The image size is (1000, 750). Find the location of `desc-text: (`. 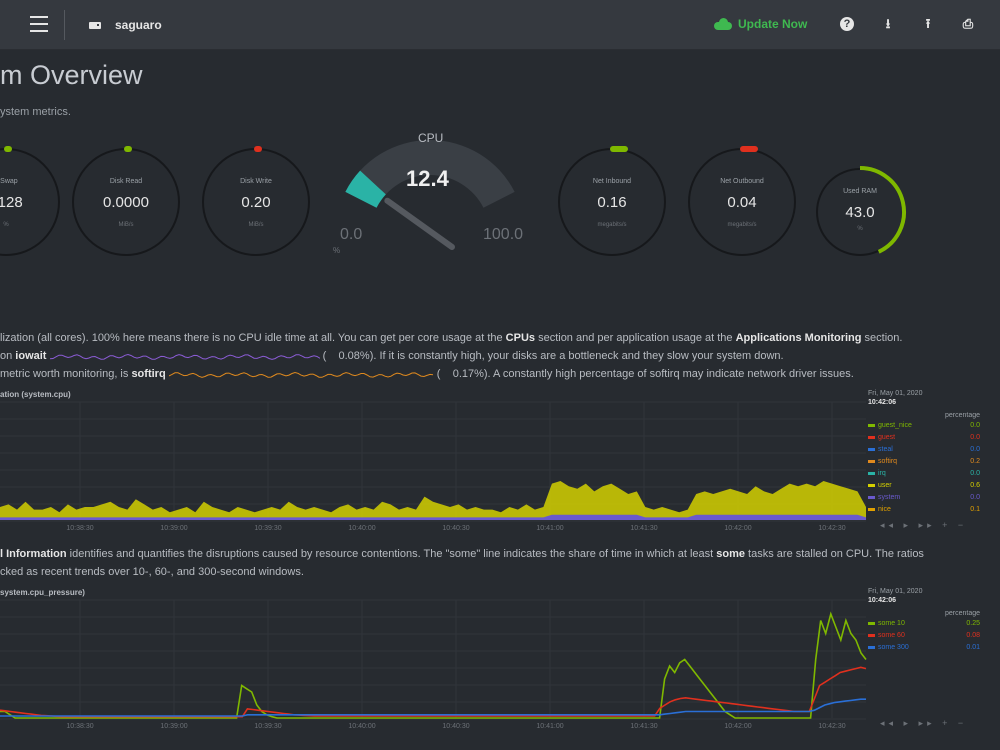

desc-text: ( is located at coordinates (438, 374).